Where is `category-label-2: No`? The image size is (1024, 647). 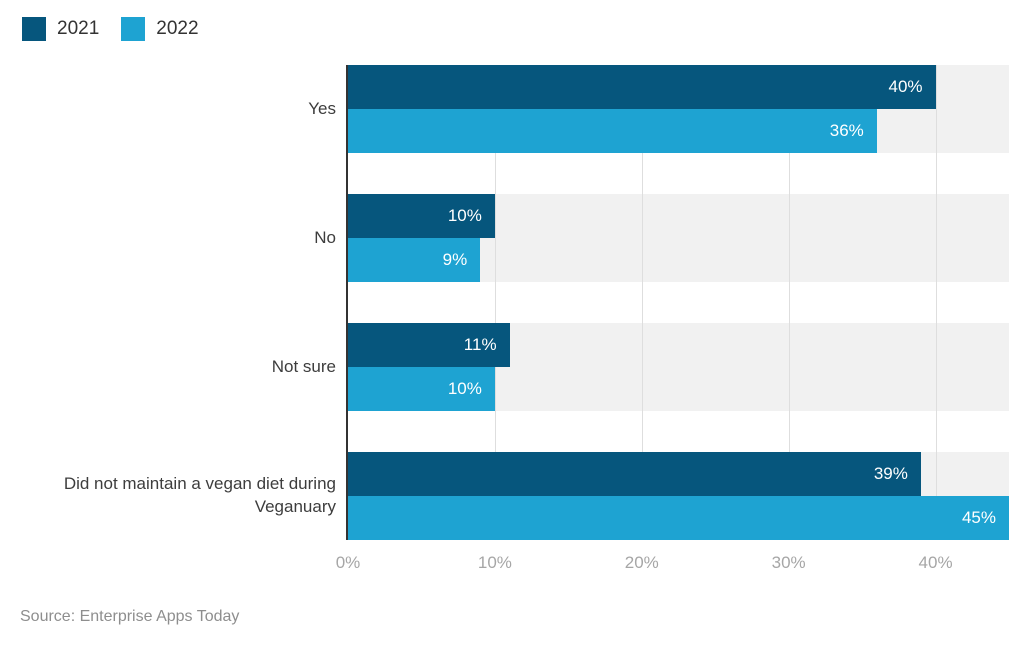 category-label-2: No is located at coordinates (325, 237).